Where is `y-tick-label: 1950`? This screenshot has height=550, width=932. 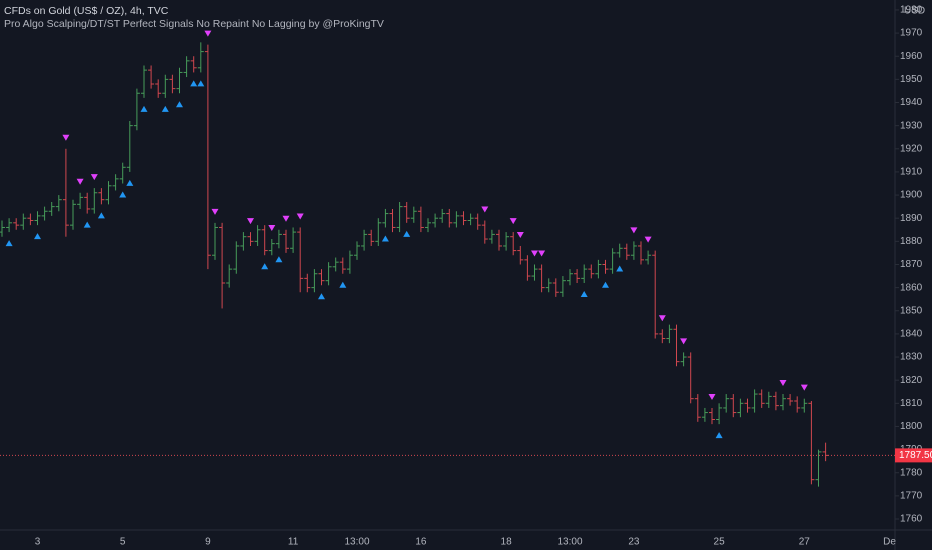 y-tick-label: 1950 is located at coordinates (911, 79).